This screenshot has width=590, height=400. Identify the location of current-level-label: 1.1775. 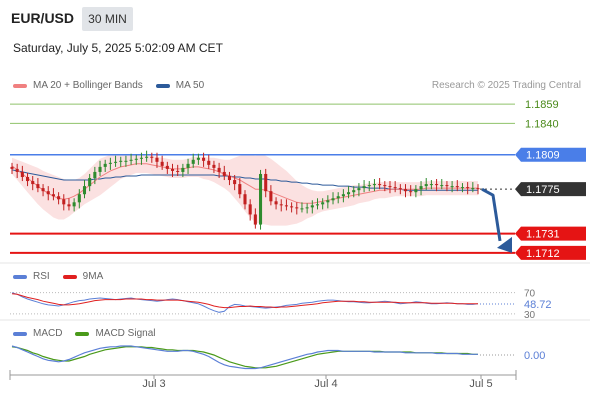
(543, 190).